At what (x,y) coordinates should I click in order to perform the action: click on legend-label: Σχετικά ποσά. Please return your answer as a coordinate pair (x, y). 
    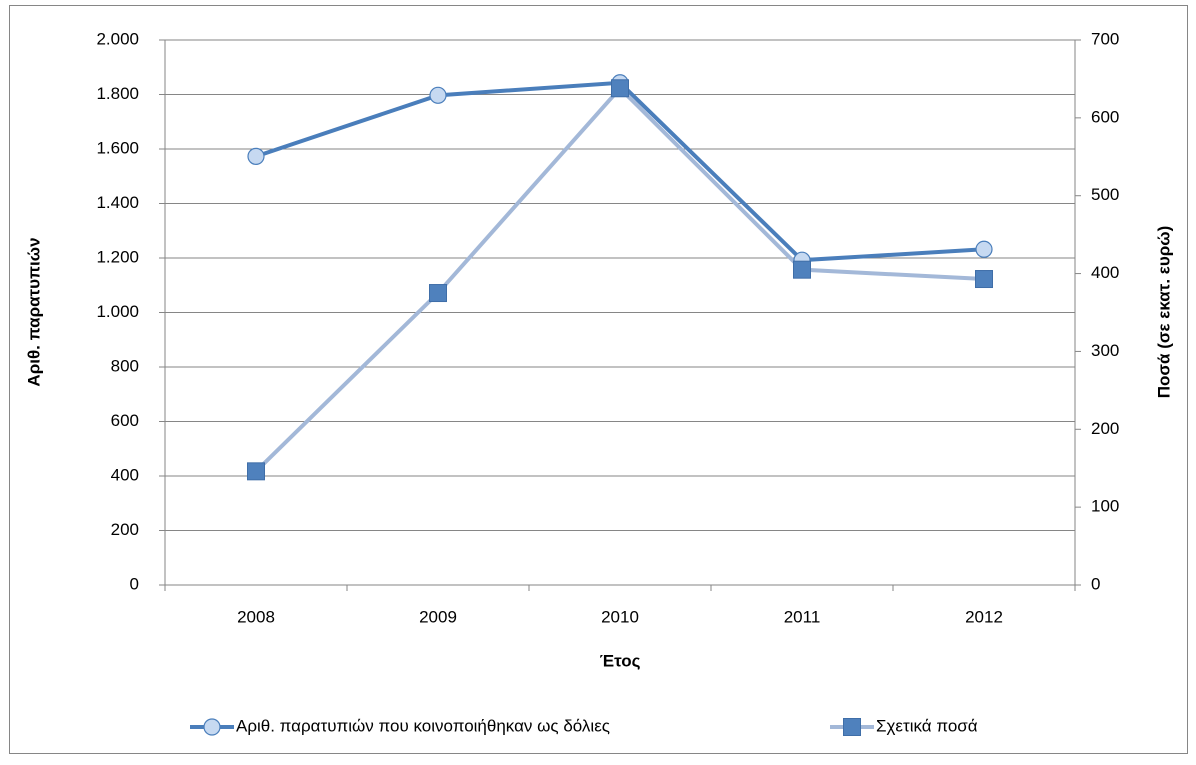
    Looking at the image, I should click on (927, 725).